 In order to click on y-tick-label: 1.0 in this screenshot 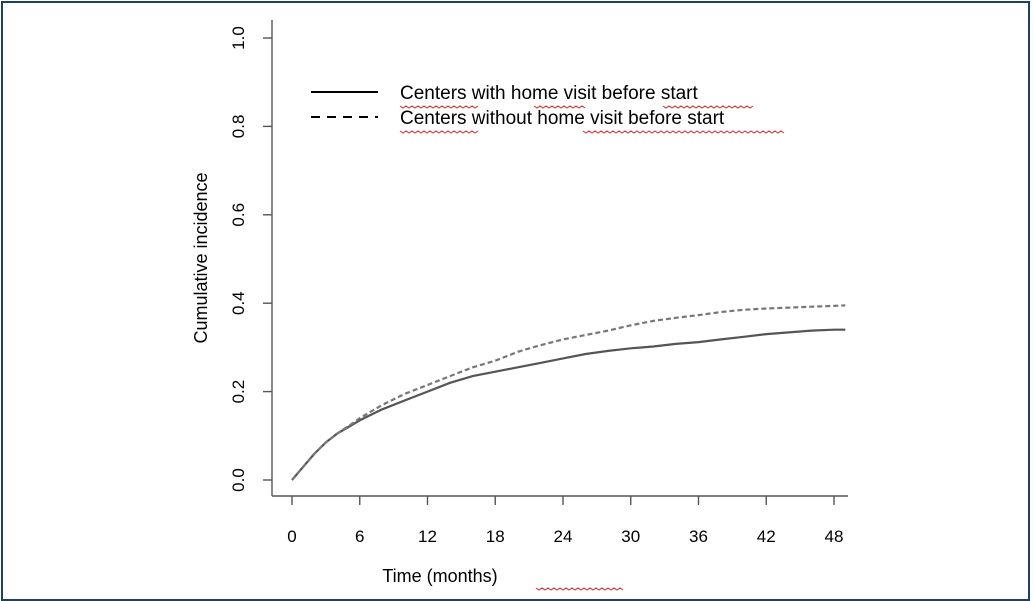, I will do `click(238, 38)`.